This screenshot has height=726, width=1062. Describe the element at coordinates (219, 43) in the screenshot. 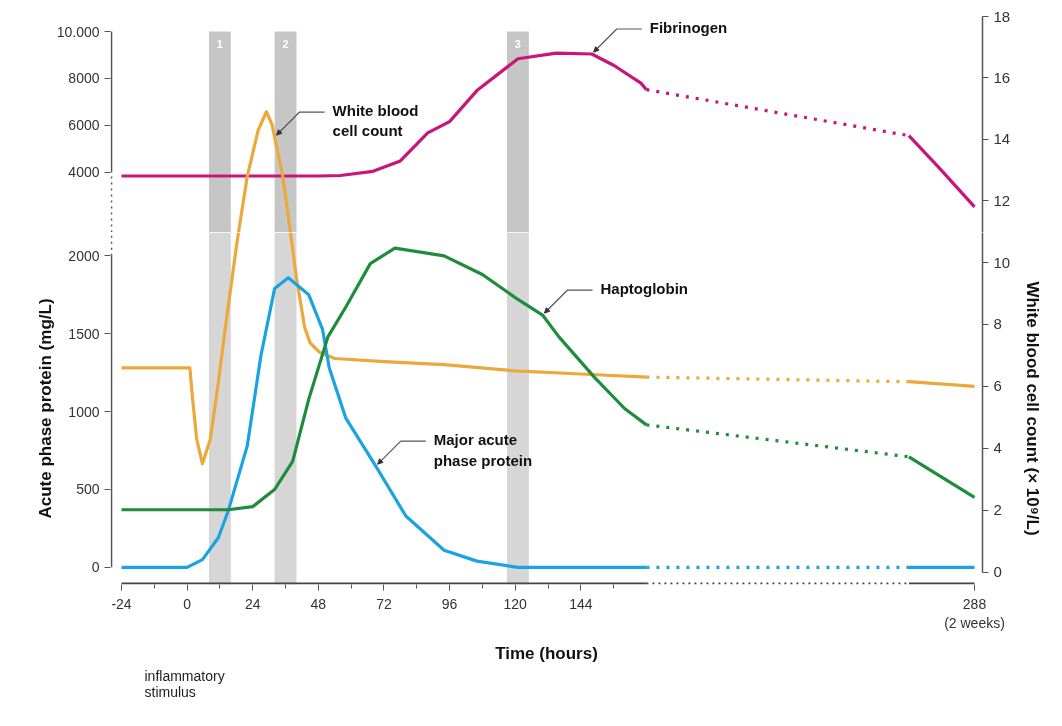

I see `band-label: 1` at that location.